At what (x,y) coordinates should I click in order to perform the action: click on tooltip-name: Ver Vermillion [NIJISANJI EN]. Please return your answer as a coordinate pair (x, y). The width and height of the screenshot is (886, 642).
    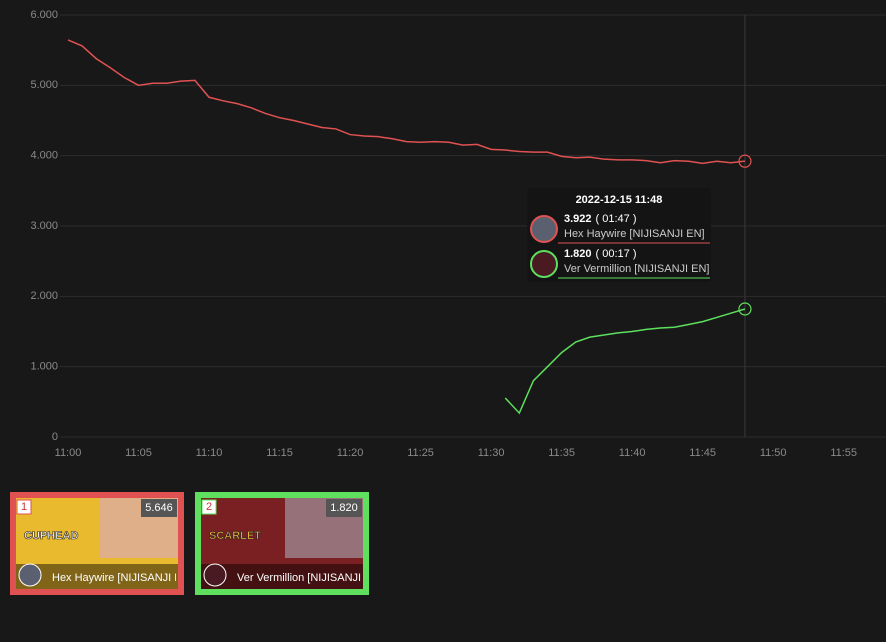
    Looking at the image, I should click on (637, 269).